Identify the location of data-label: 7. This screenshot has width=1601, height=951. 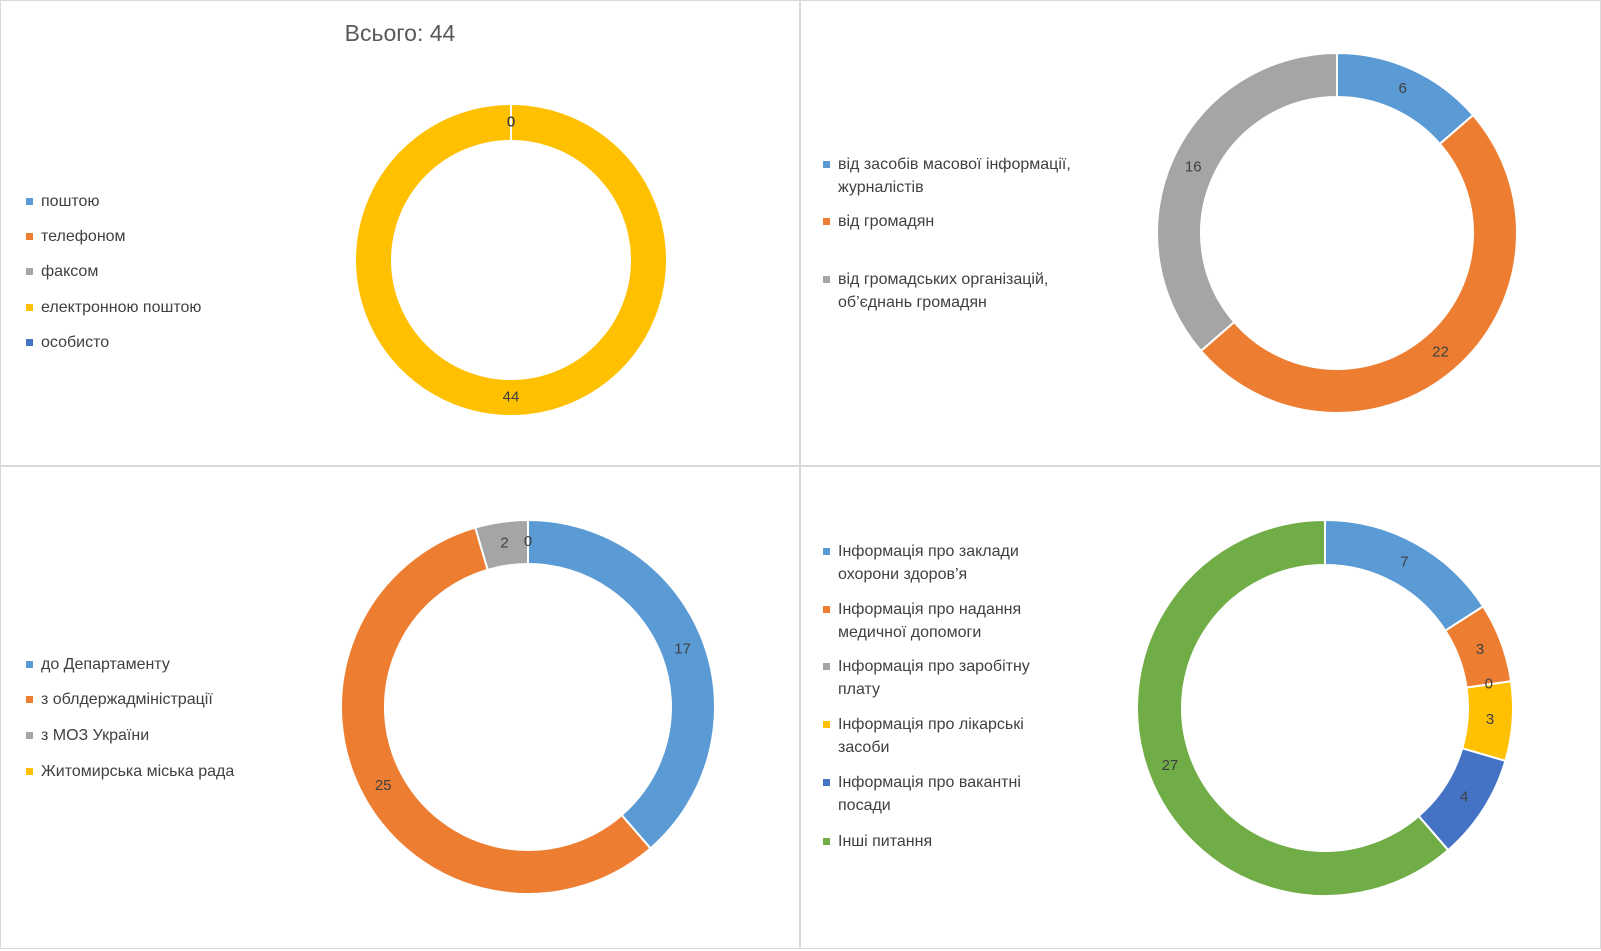
(1404, 562).